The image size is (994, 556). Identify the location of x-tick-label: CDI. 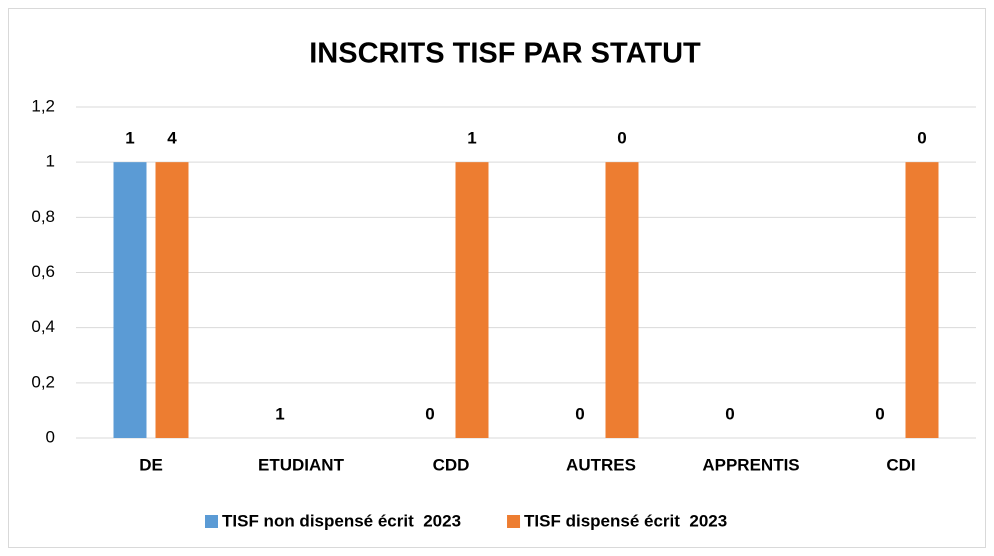
(900, 464).